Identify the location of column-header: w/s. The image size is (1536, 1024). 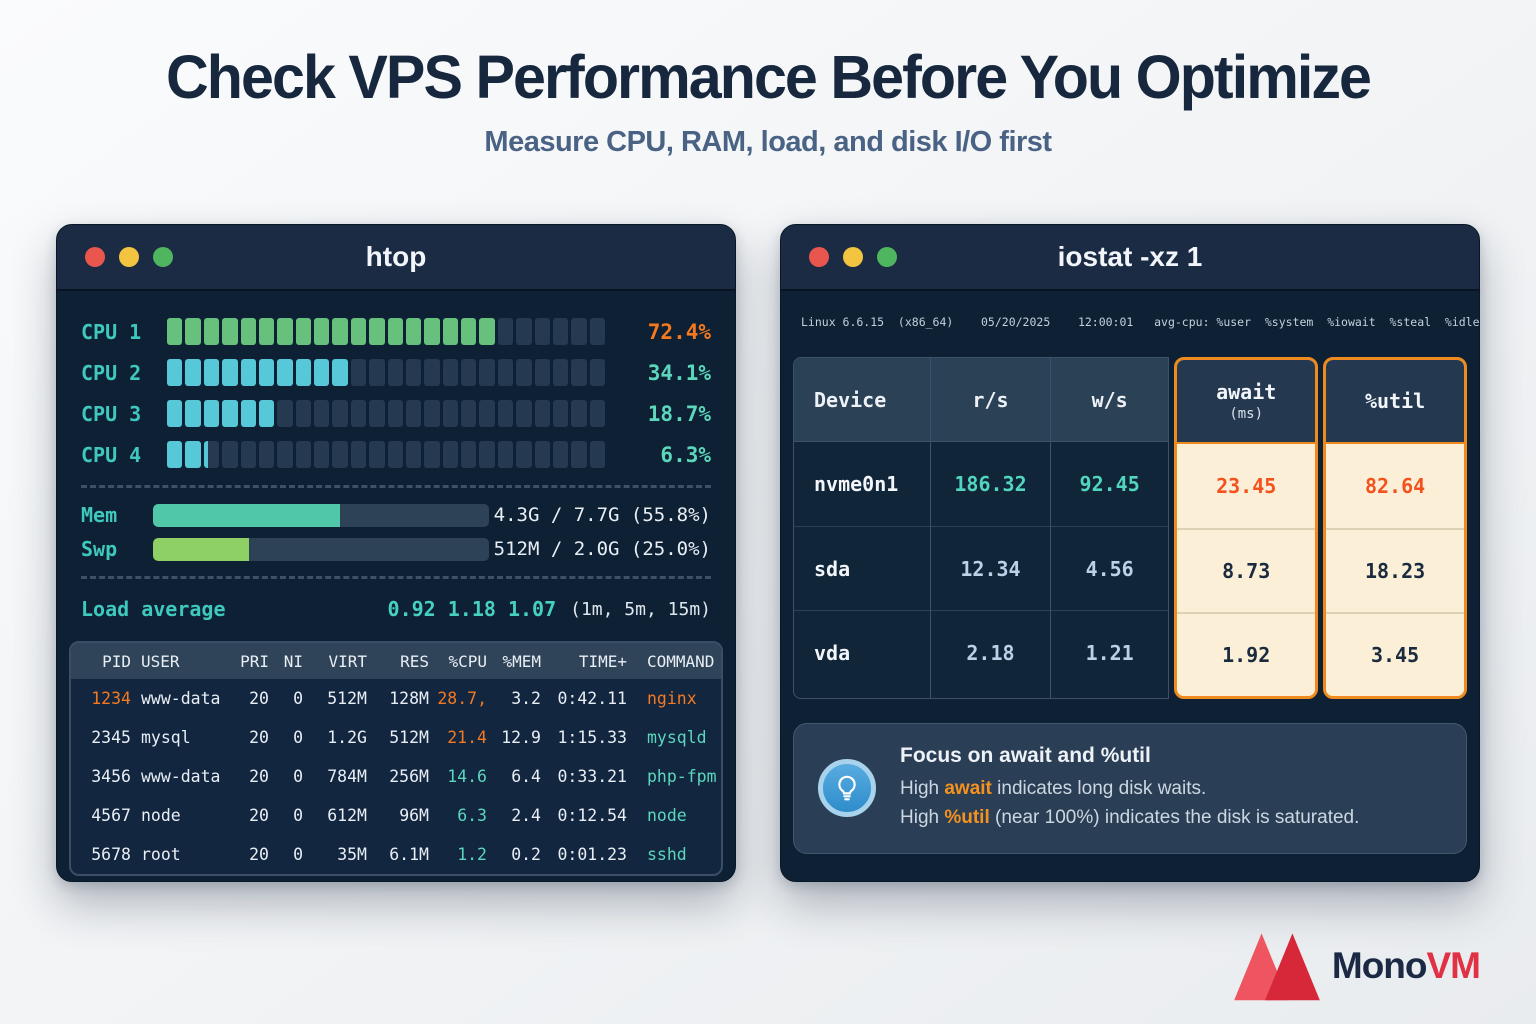
(1110, 400).